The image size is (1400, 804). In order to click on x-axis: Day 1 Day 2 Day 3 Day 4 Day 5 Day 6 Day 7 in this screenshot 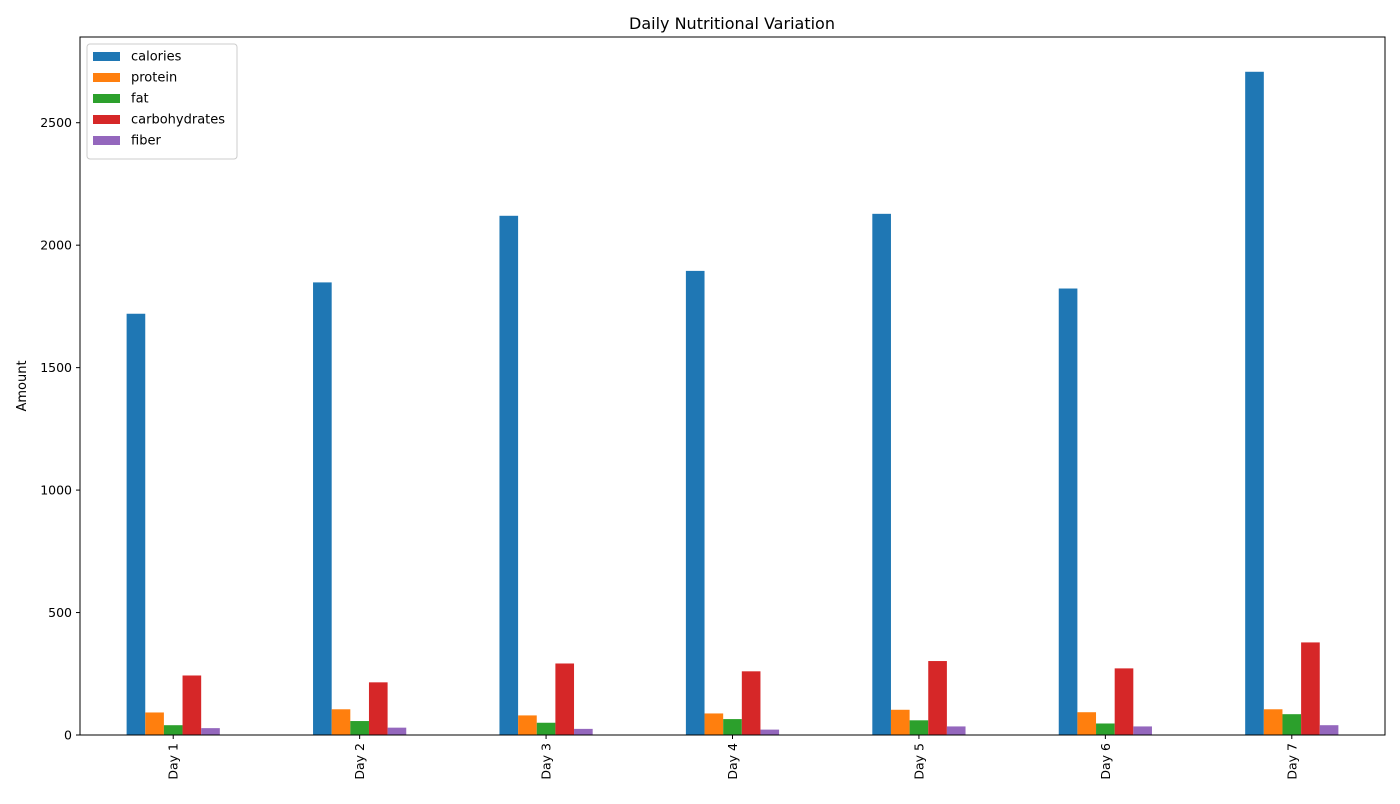, I will do `click(732, 757)`.